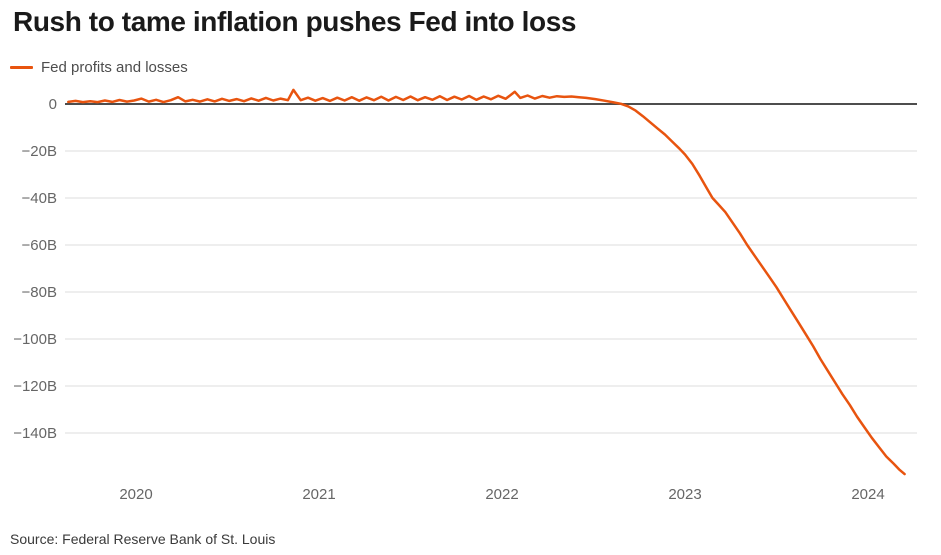 This screenshot has height=555, width=941. What do you see at coordinates (39, 292) in the screenshot?
I see `y-tick-label: −80B` at bounding box center [39, 292].